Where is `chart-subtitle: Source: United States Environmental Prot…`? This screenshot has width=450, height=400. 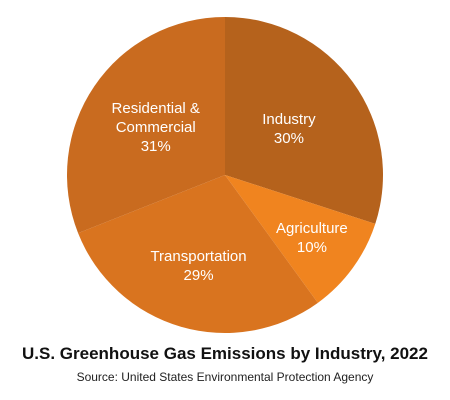
chart-subtitle: Source: United States Environmental Prot… is located at coordinates (225, 377).